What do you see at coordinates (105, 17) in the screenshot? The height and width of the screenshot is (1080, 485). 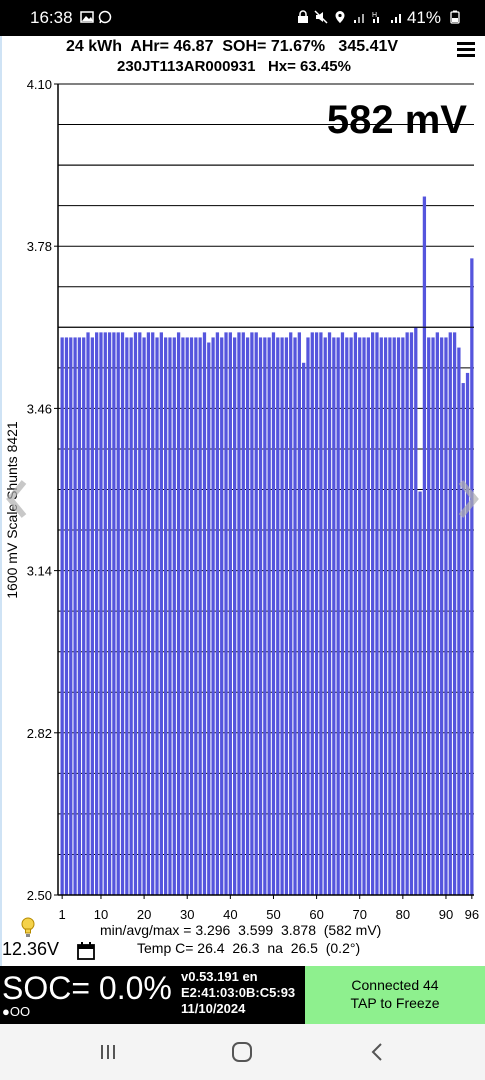 I see `whatsapp-icon` at bounding box center [105, 17].